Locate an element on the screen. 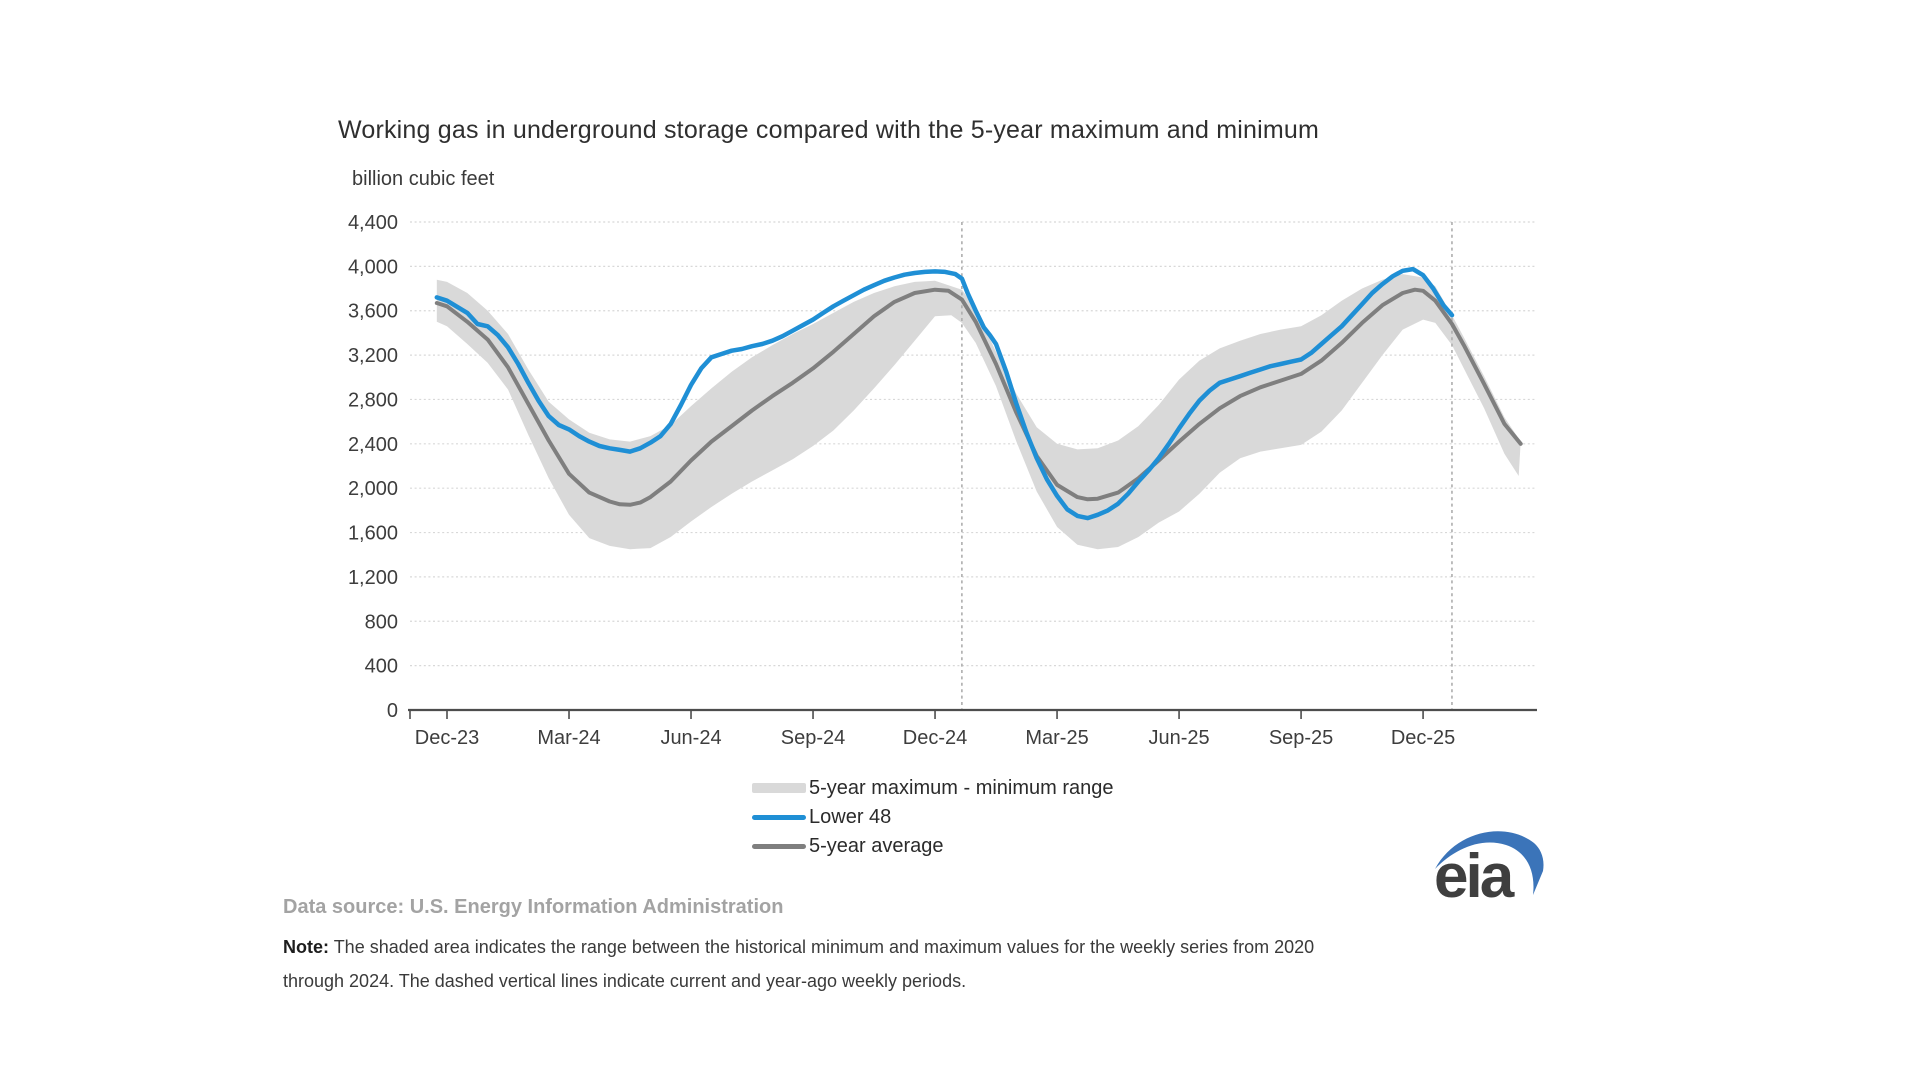 The image size is (1920, 1080). svg-text: 2,800 is located at coordinates (373, 400).